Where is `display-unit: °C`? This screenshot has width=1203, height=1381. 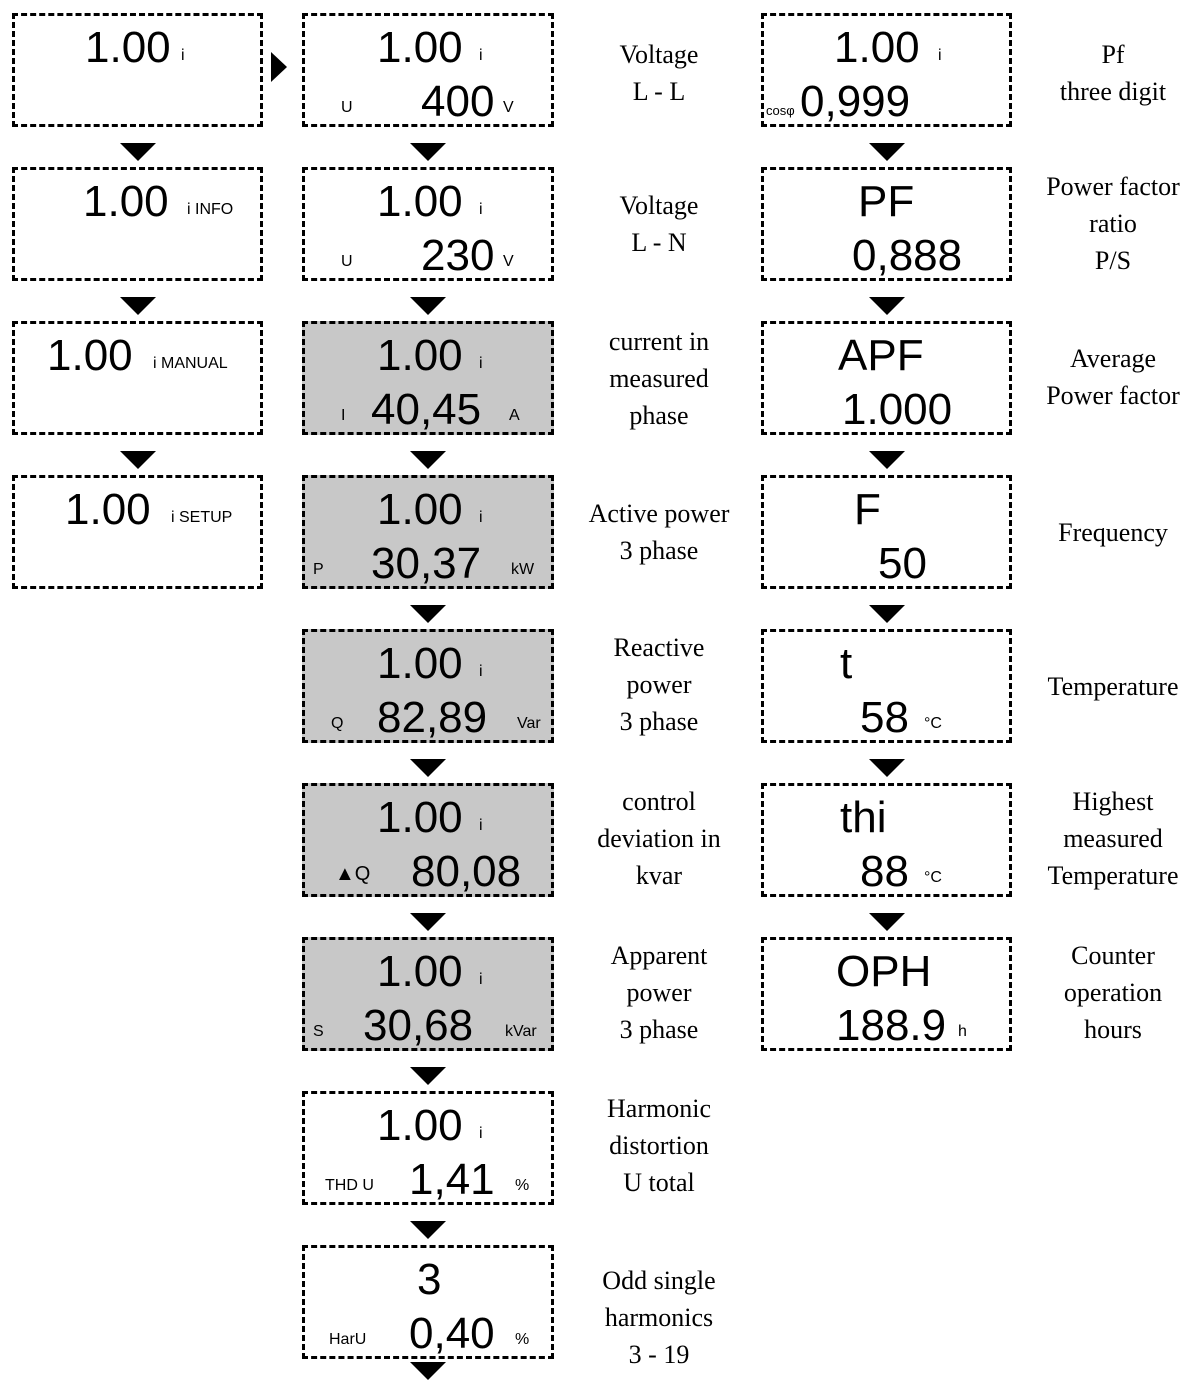 display-unit: °C is located at coordinates (933, 723).